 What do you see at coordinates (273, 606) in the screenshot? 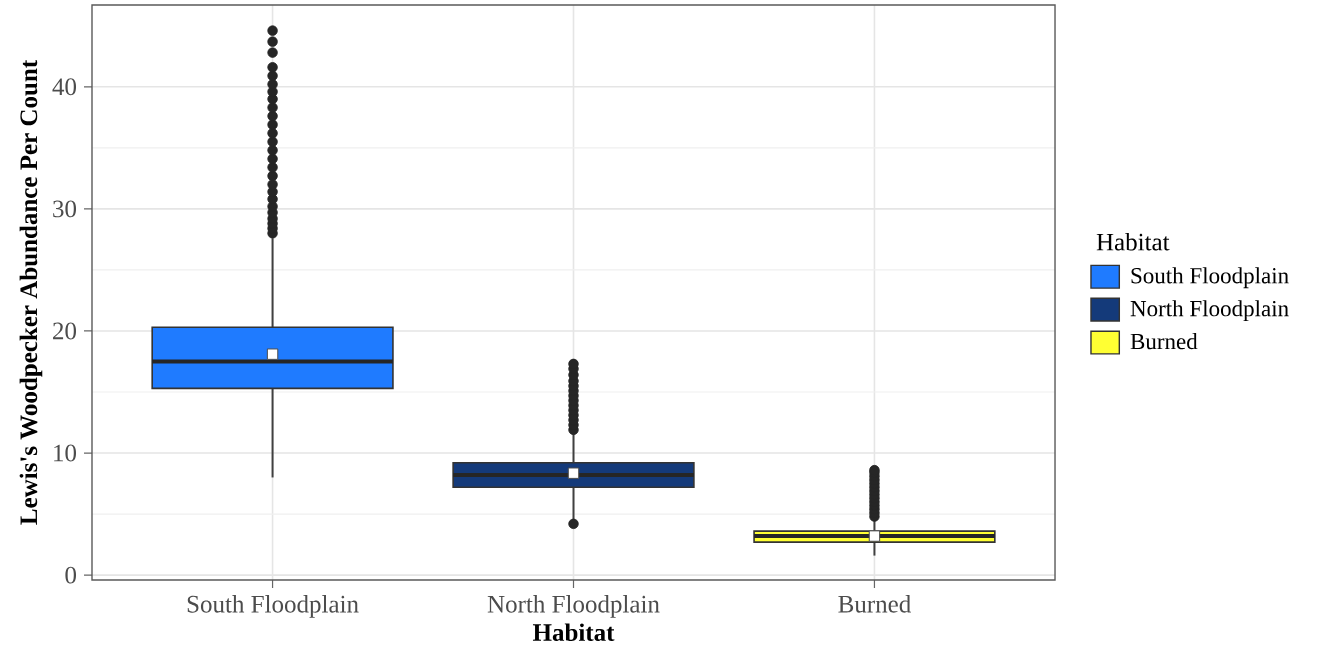
I see `x-tick-label: South Floodplain` at bounding box center [273, 606].